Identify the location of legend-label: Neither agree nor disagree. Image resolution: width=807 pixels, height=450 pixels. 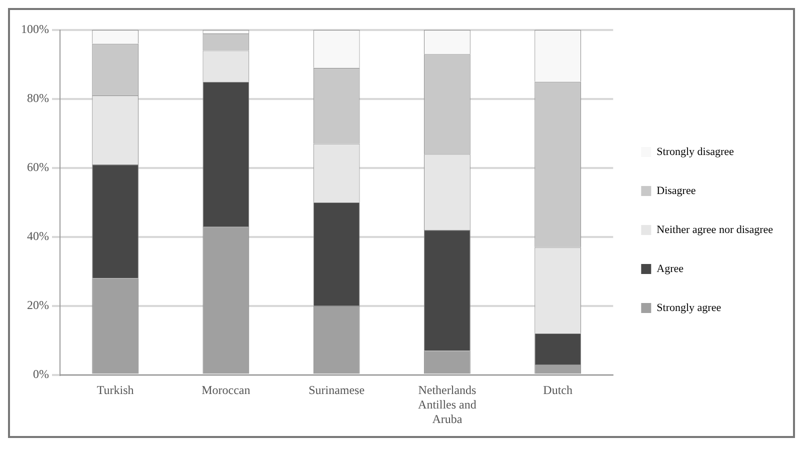
(715, 230).